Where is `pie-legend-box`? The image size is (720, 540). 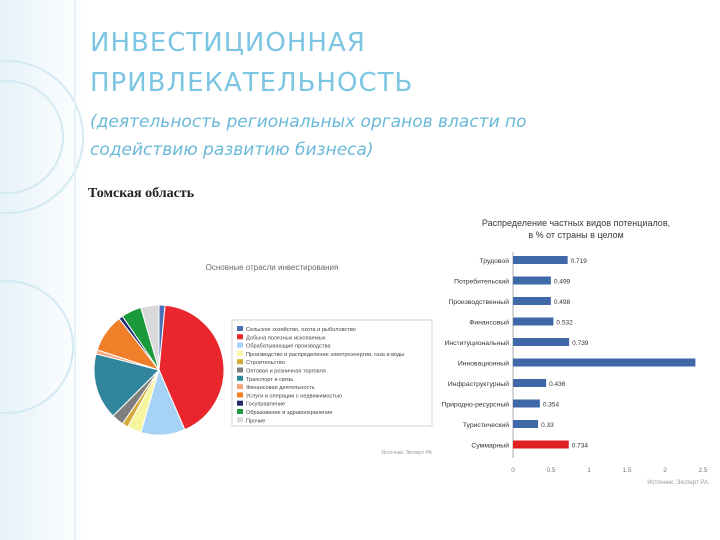
pie-legend-box is located at coordinates (332, 373).